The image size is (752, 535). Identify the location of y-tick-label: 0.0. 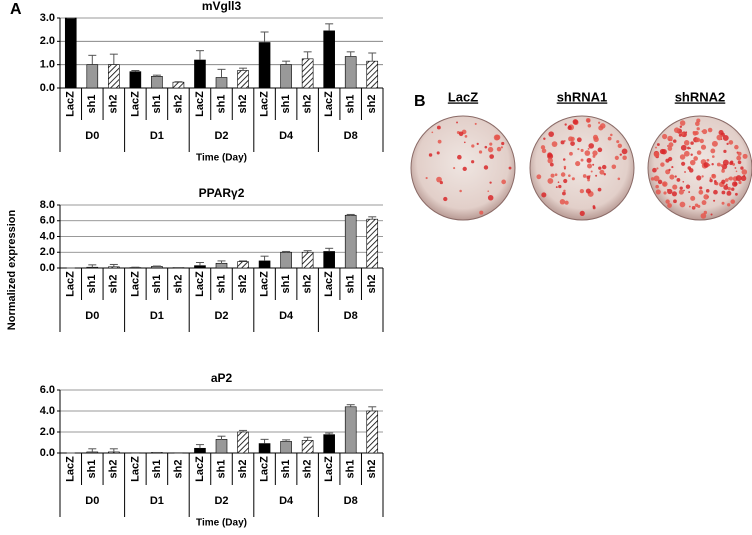
(47, 268).